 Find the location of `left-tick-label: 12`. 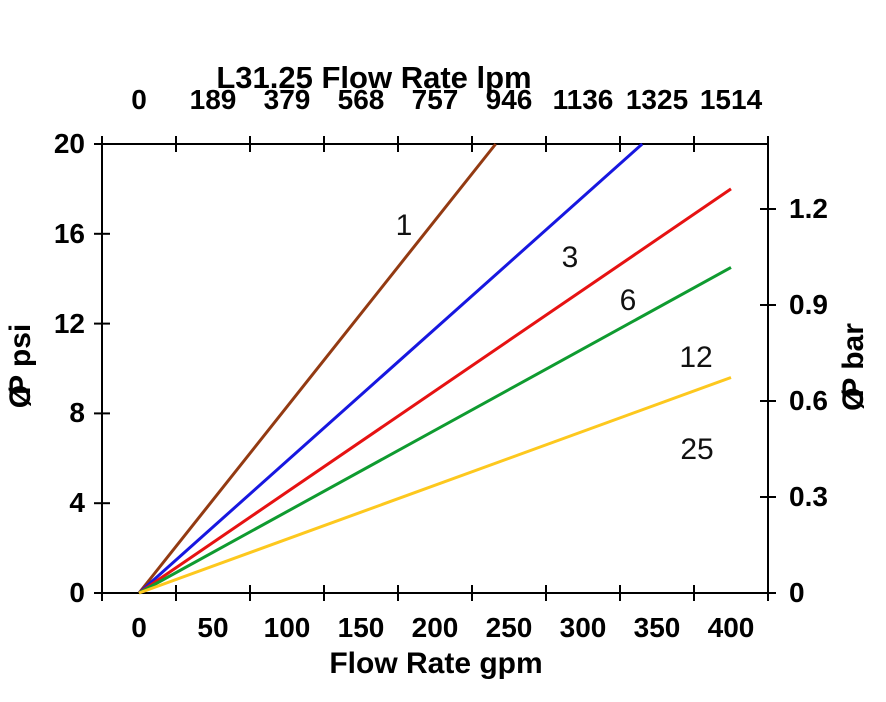

left-tick-label: 12 is located at coordinates (69, 323).